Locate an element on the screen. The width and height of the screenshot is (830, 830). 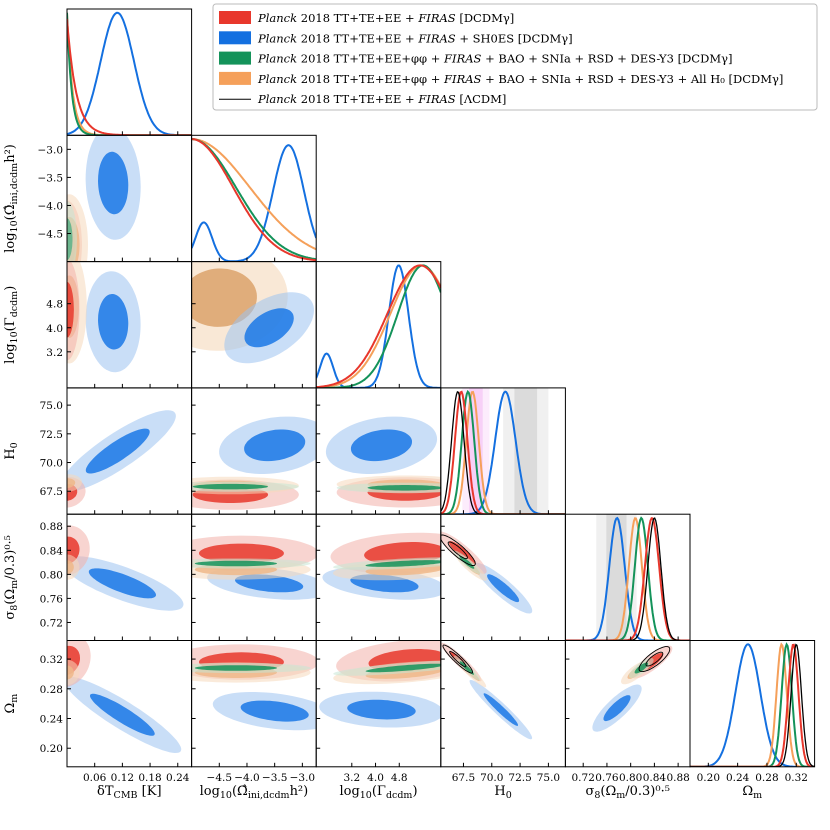
panel-H0-Omega_m is located at coordinates (486, 691).